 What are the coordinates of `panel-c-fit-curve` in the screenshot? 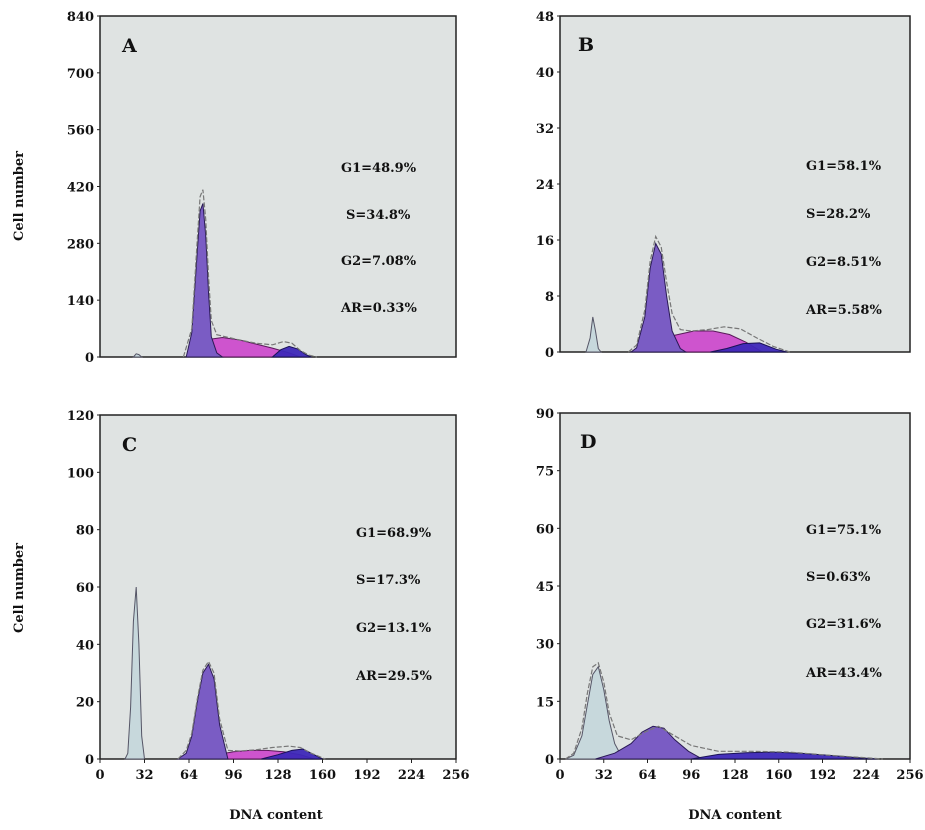 It's located at (251, 710).